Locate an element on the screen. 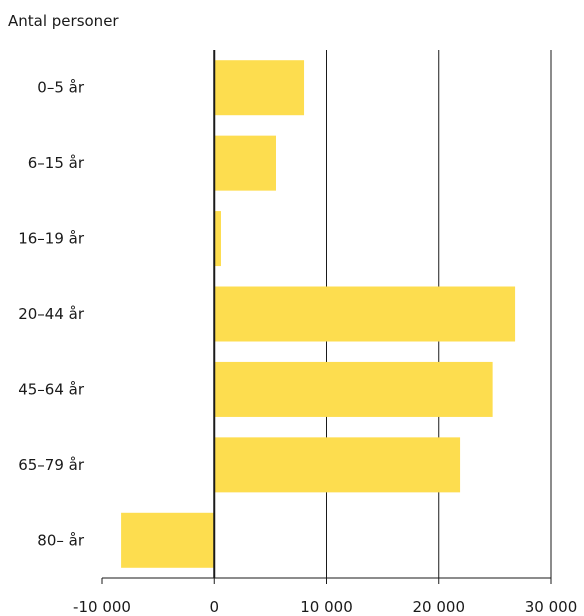 The height and width of the screenshot is (616, 584). x-tick-label: 10 000 is located at coordinates (326, 607).